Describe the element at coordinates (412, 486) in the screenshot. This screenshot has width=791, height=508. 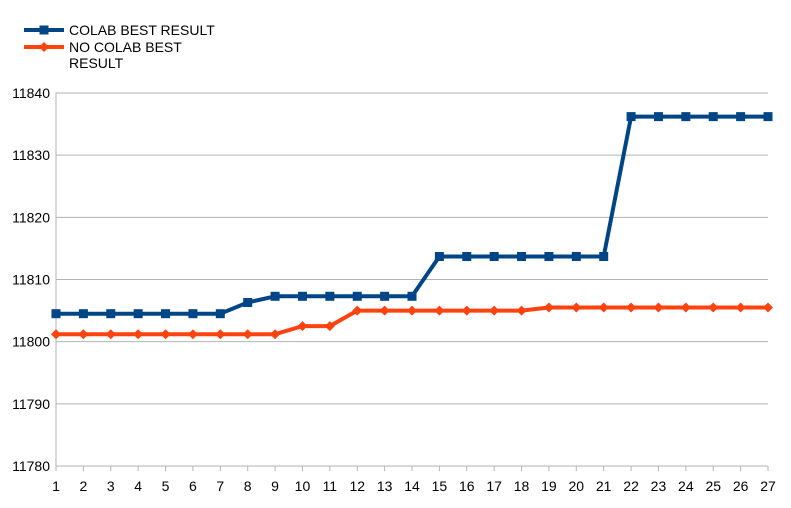
I see `x-tick-label: 14` at that location.